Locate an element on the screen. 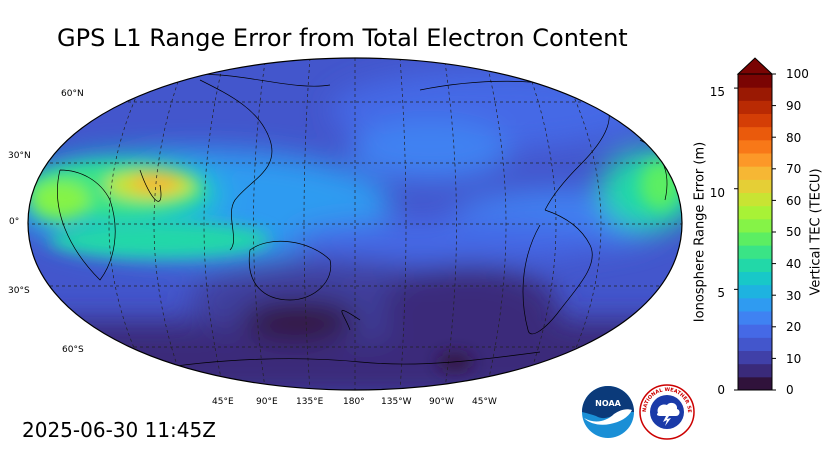 This screenshot has width=832, height=468. lat-label-0: 0° is located at coordinates (14, 222).